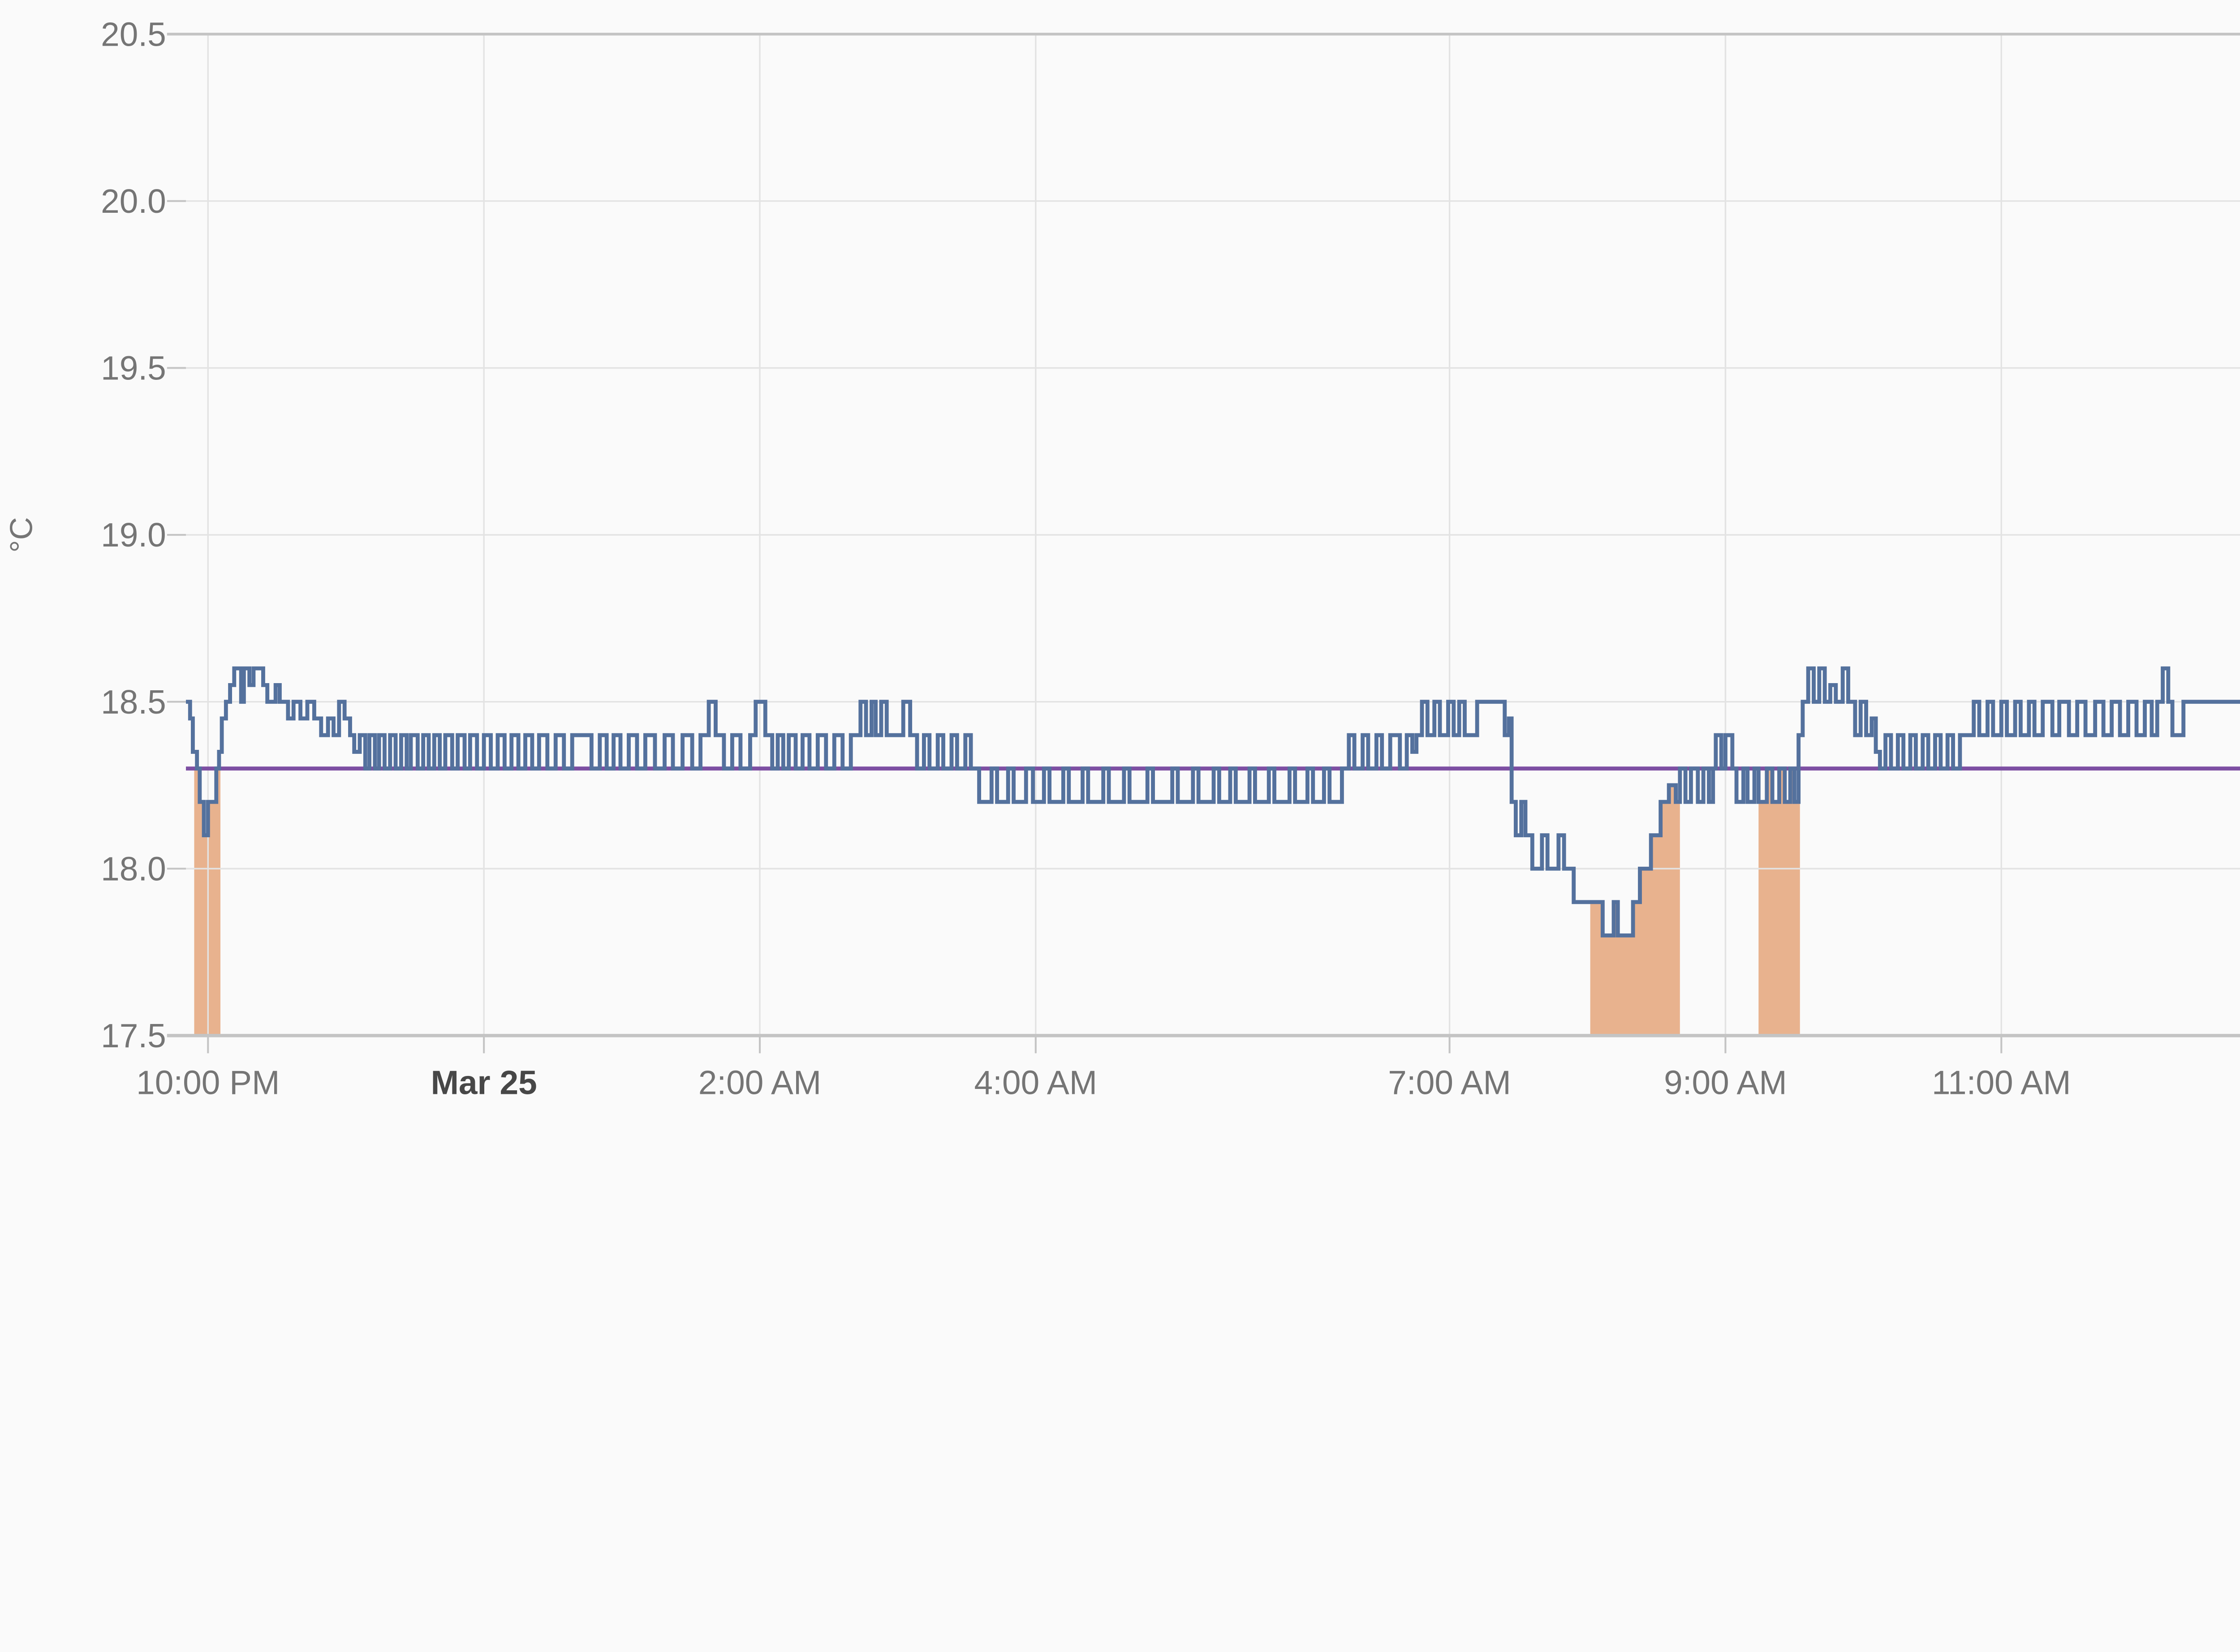 The height and width of the screenshot is (1652, 2240). What do you see at coordinates (133, 1035) in the screenshot?
I see `y-tick-label: 17.5` at bounding box center [133, 1035].